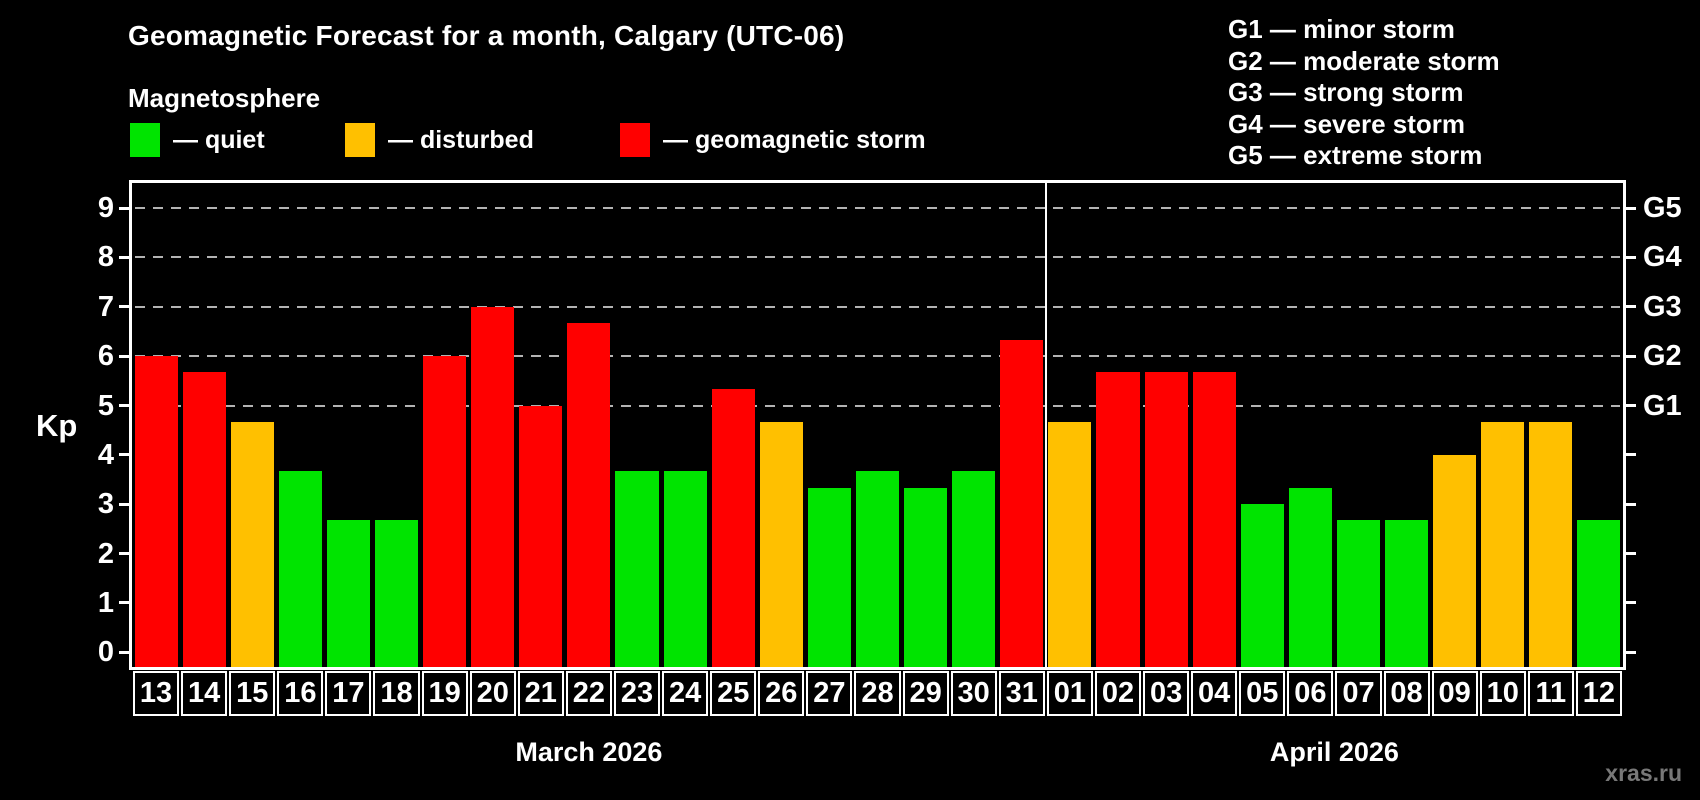  What do you see at coordinates (348, 693) in the screenshot?
I see `date-box-17: 17` at bounding box center [348, 693].